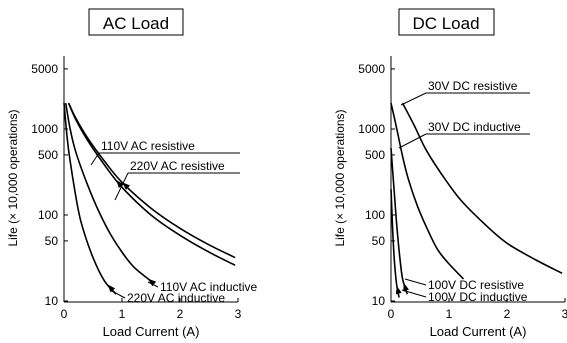 The image size is (567, 343). I want to click on dc-curve-label: 100V DC resistive, so click(476, 285).